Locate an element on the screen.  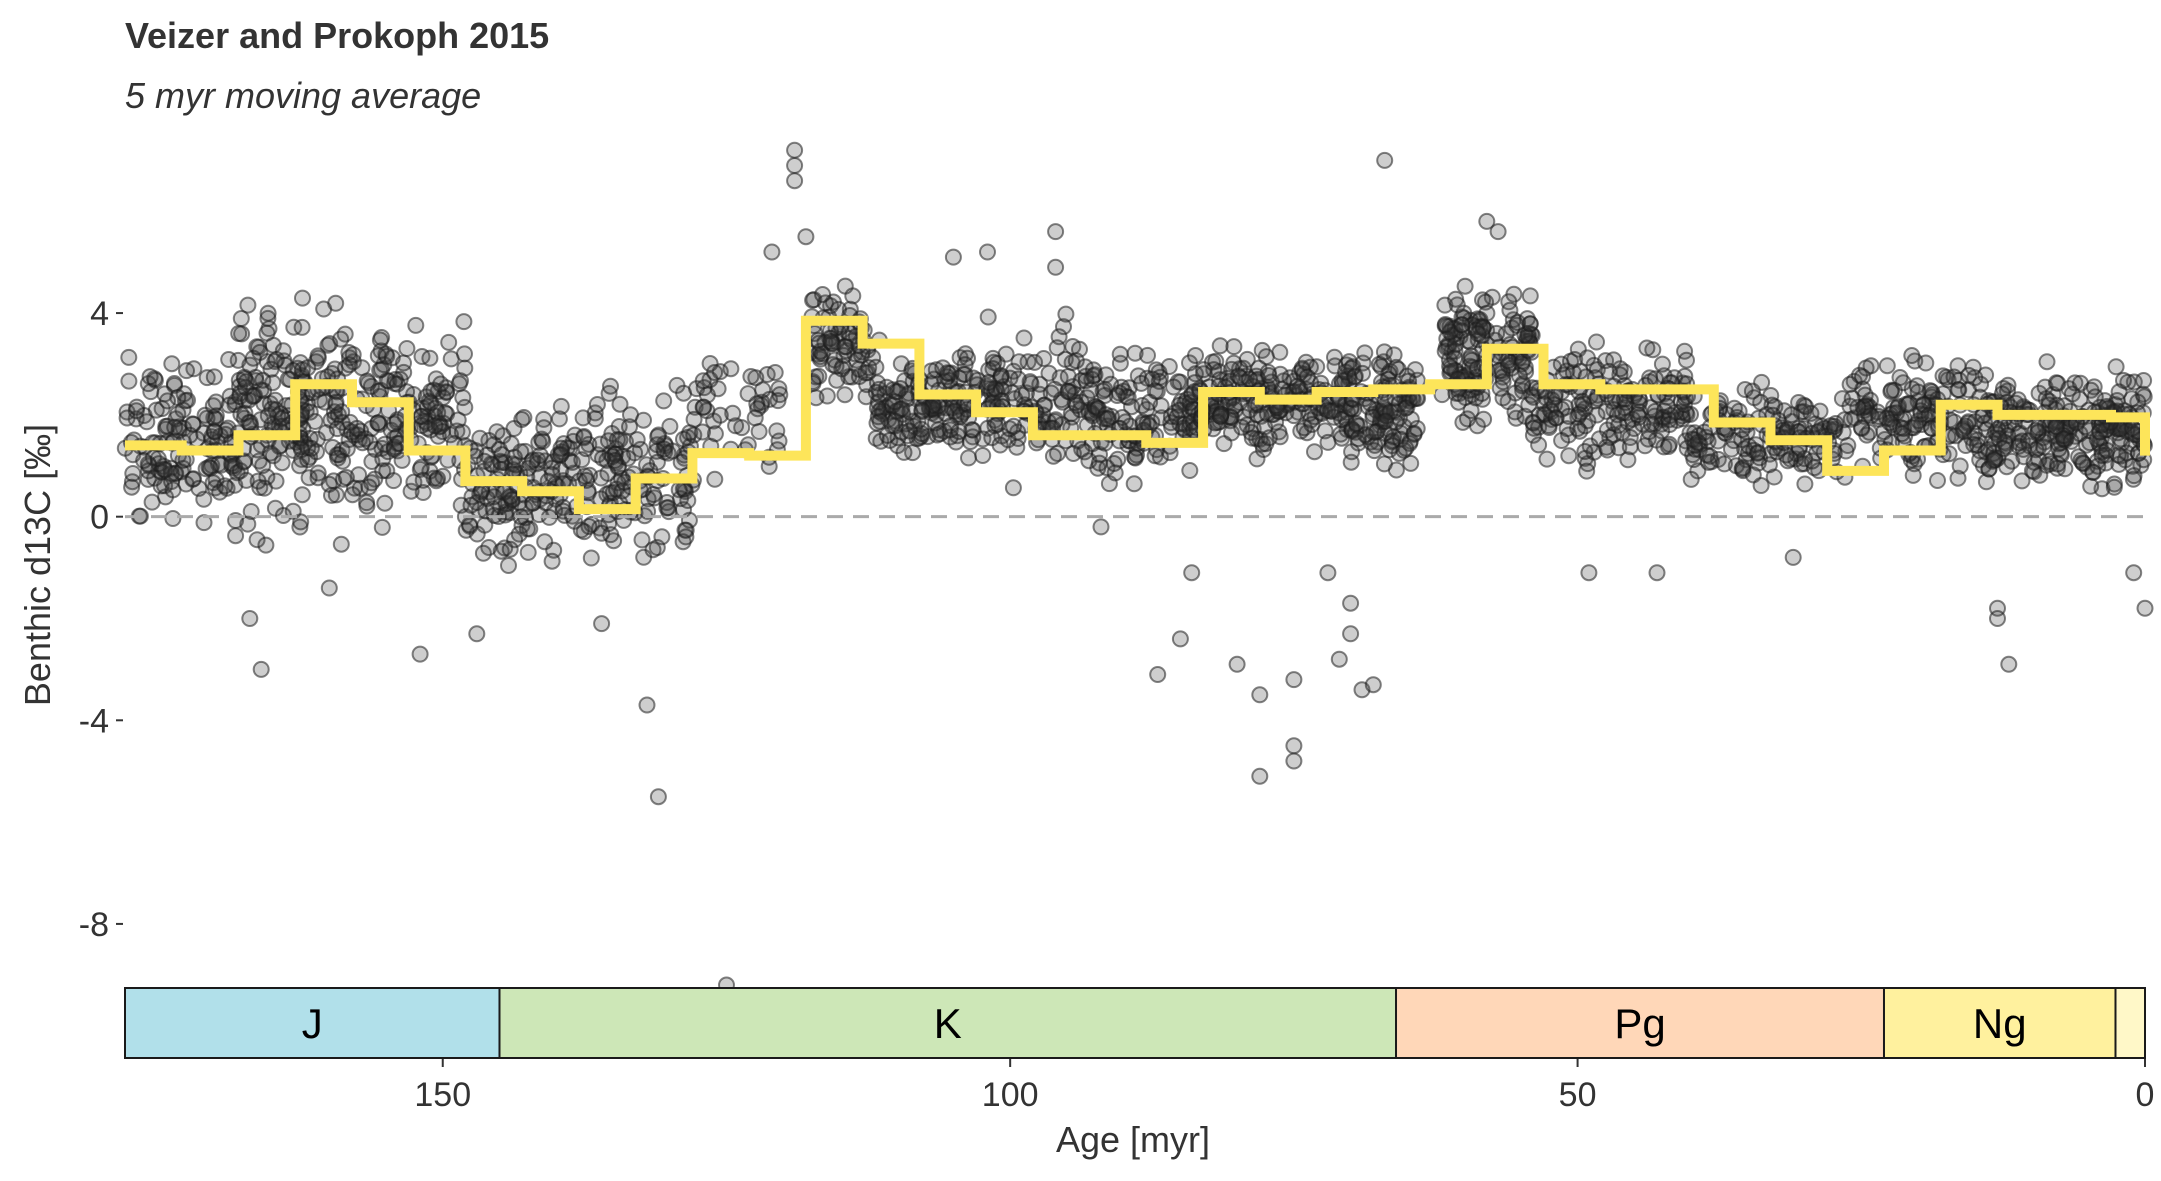
timescale-period is located at coordinates (2130, 1023).